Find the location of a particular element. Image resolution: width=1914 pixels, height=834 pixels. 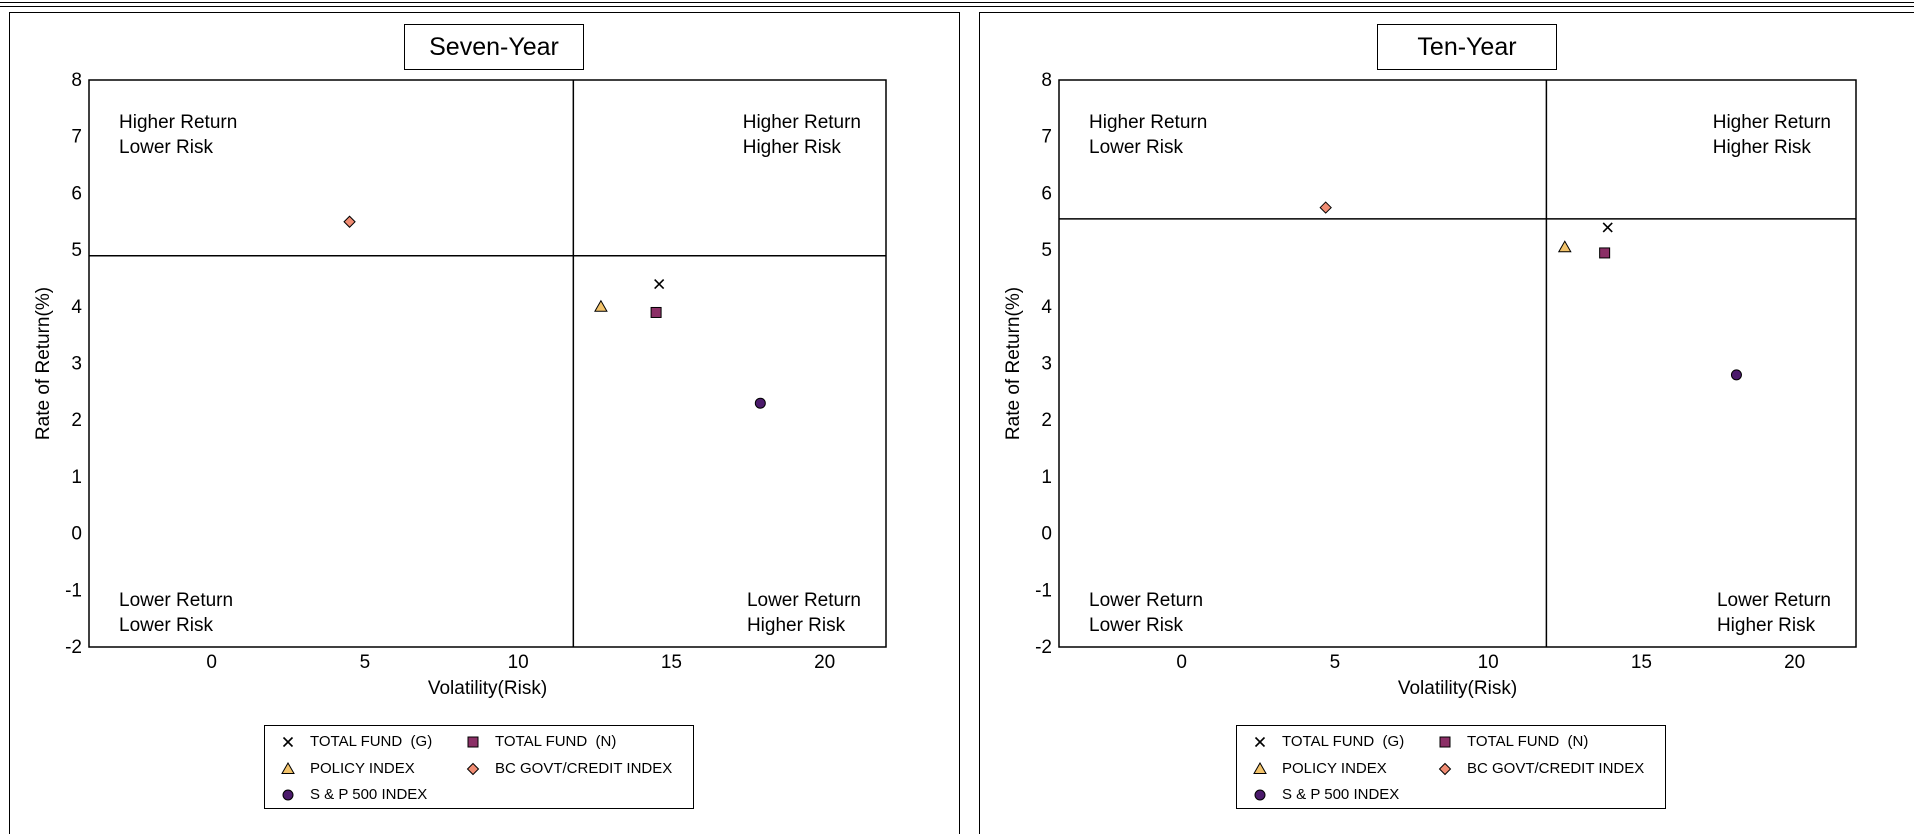

chart-title: Seven-Year is located at coordinates (494, 47).